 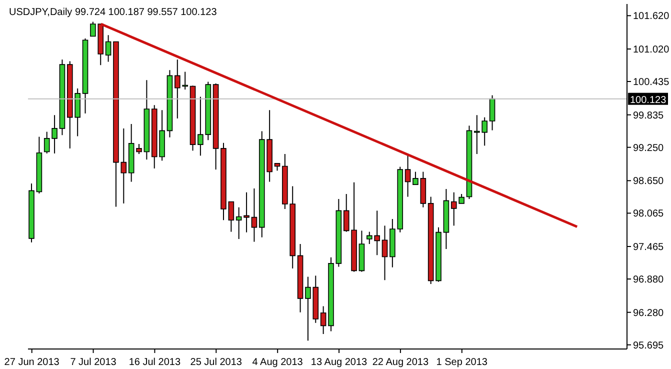 What do you see at coordinates (113, 12) in the screenshot?
I see `chart-title: USDJPY,Daily 99.724 100.187 99.557 100.123` at bounding box center [113, 12].